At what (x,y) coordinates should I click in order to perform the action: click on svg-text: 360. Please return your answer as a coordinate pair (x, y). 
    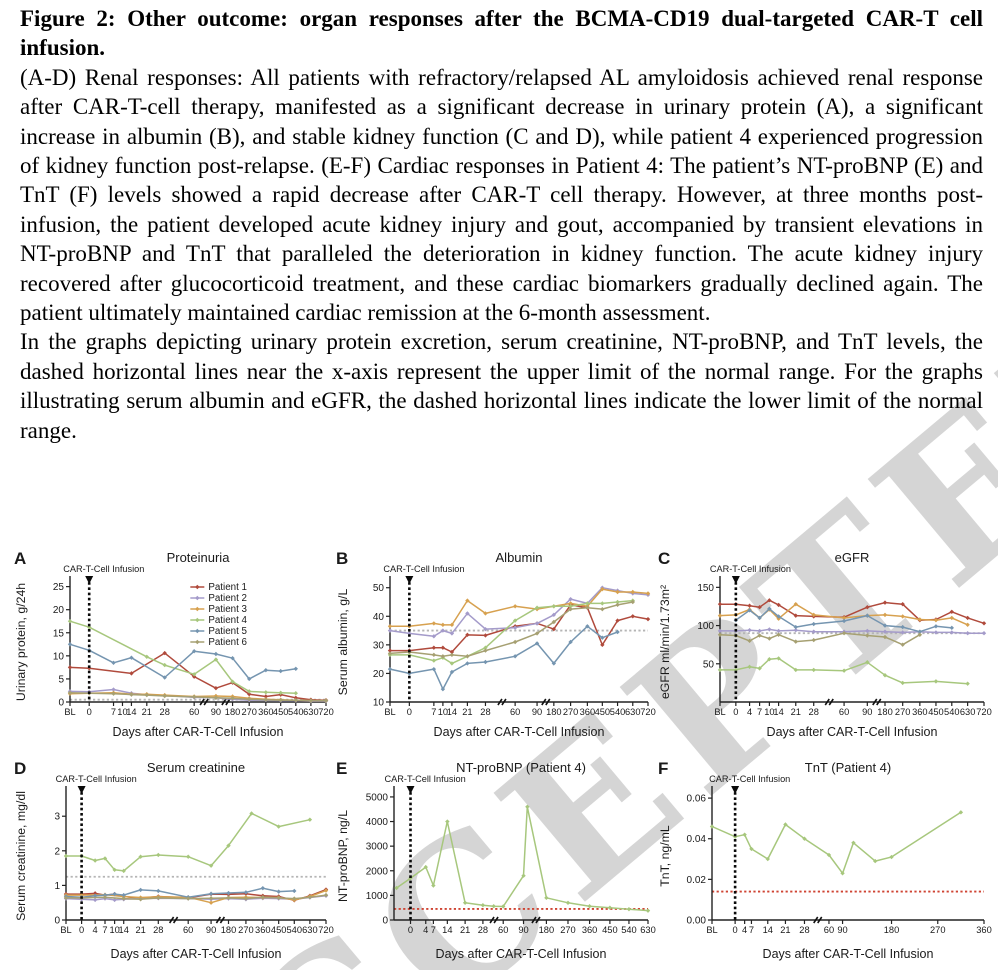
    Looking at the image, I should click on (588, 712).